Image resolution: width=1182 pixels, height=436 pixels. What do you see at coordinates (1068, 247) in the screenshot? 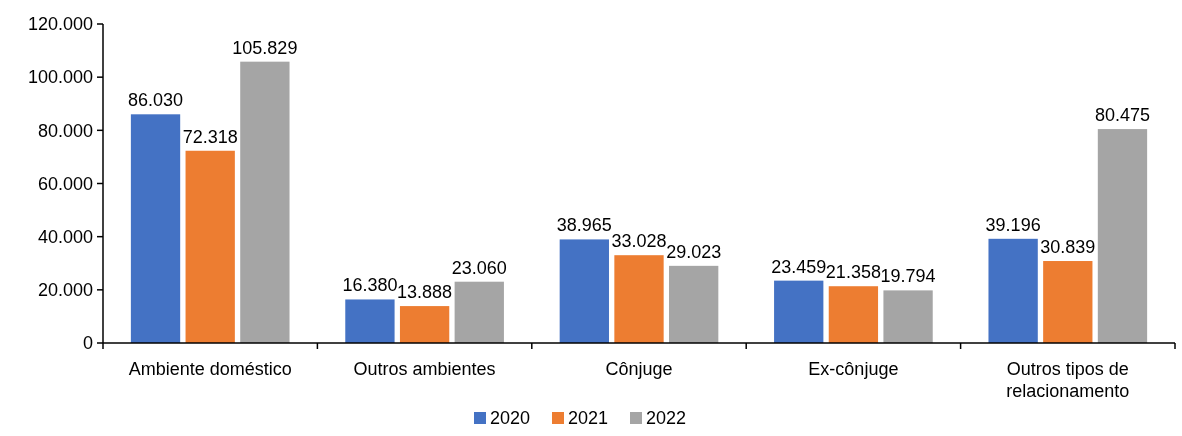
I see `data-label: 30.839` at bounding box center [1068, 247].